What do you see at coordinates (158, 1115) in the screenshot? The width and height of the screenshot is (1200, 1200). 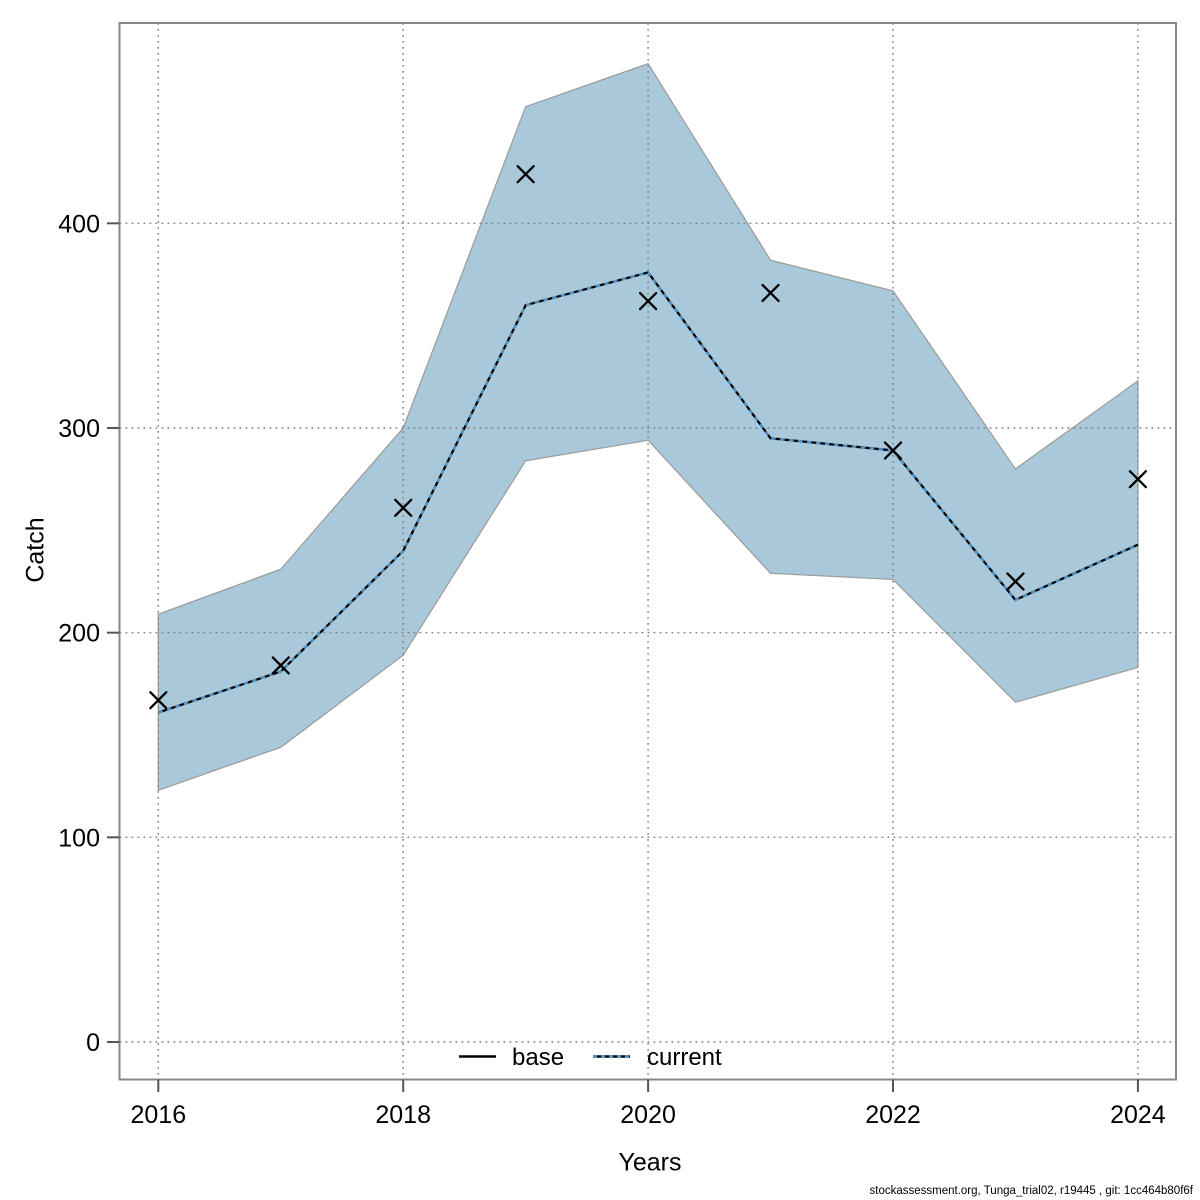 I see `x-tick-label: 2016` at bounding box center [158, 1115].